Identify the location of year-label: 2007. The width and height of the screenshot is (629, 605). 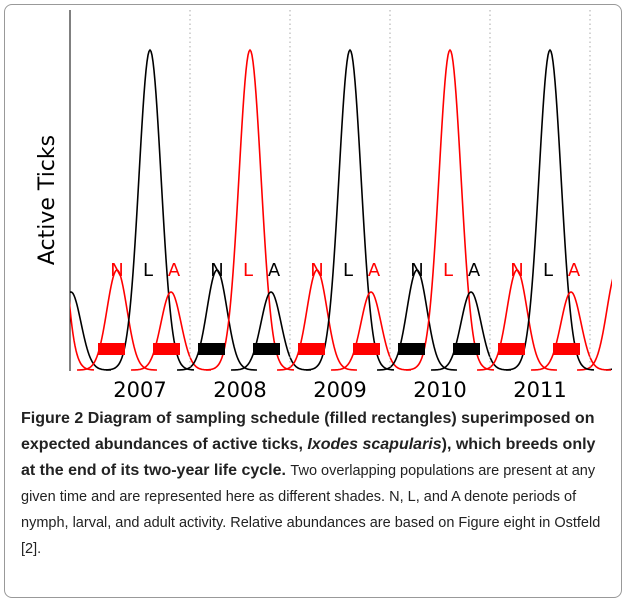
(139, 390).